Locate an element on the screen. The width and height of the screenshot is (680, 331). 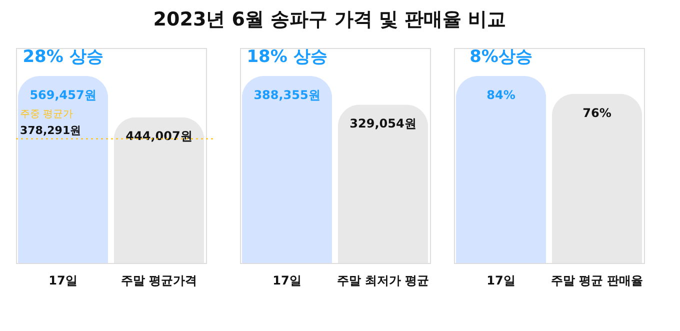
data-label: 329,054원 is located at coordinates (383, 123).